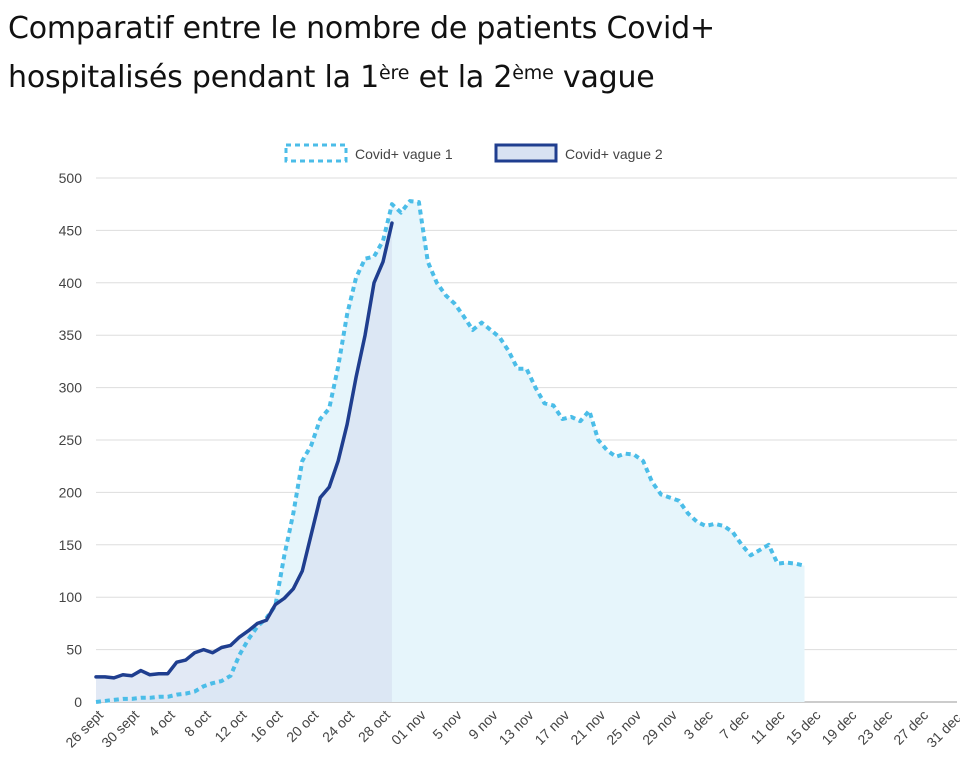 The height and width of the screenshot is (783, 960). Describe the element at coordinates (587, 727) in the screenshot. I see `x-tick-label: 21 nov` at that location.